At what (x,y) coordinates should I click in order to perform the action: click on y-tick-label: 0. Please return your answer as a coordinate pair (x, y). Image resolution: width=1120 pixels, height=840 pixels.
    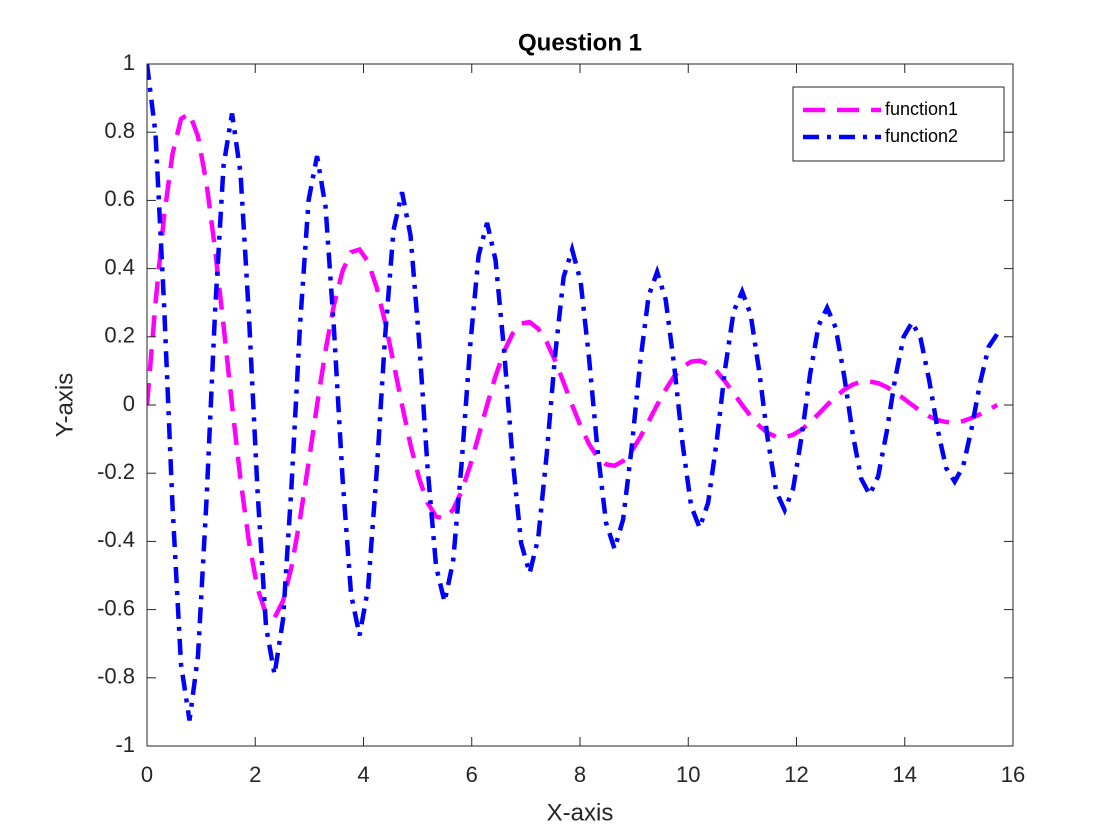
    Looking at the image, I should click on (129, 403).